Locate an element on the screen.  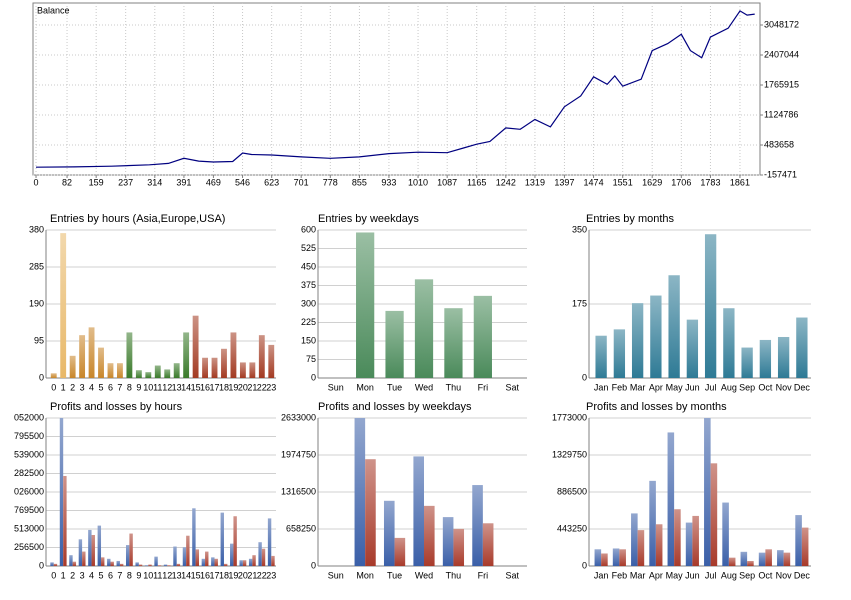
x-tick-label: 4 is located at coordinates (91, 575).